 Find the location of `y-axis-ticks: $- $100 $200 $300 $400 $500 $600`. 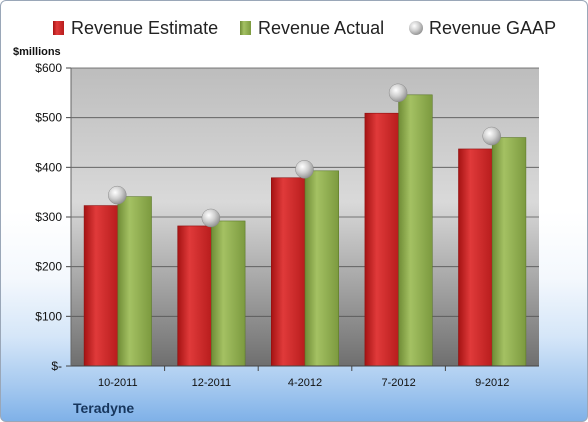

y-axis-ticks: $- $100 $200 $300 $400 $500 $600 is located at coordinates (53, 217).